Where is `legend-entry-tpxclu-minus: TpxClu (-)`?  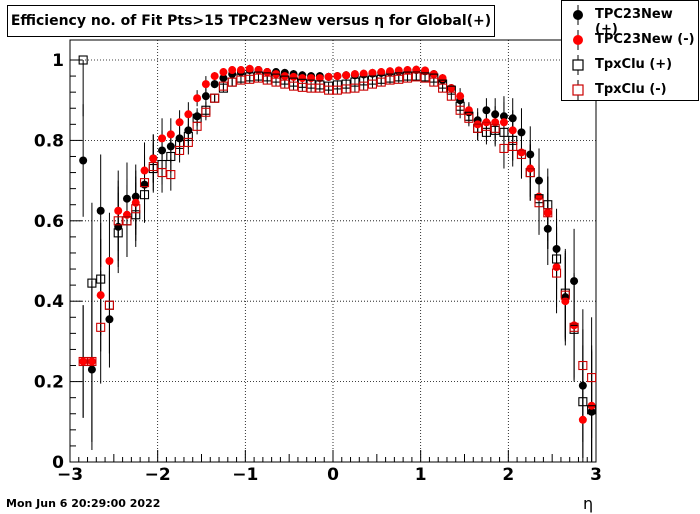 legend-entry-tpxclu-minus: TpxClu (-) is located at coordinates (630, 90).